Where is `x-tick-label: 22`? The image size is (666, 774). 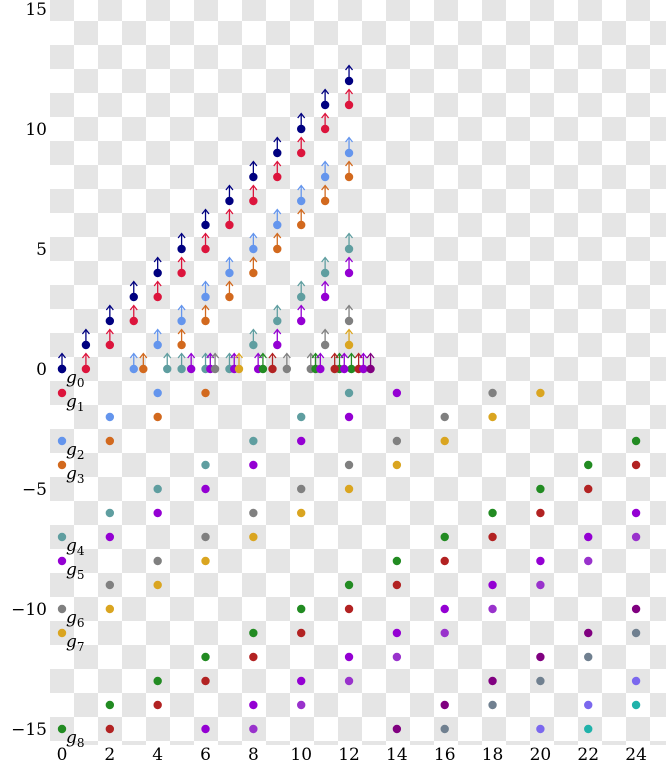 x-tick-label: 22 is located at coordinates (588, 755).